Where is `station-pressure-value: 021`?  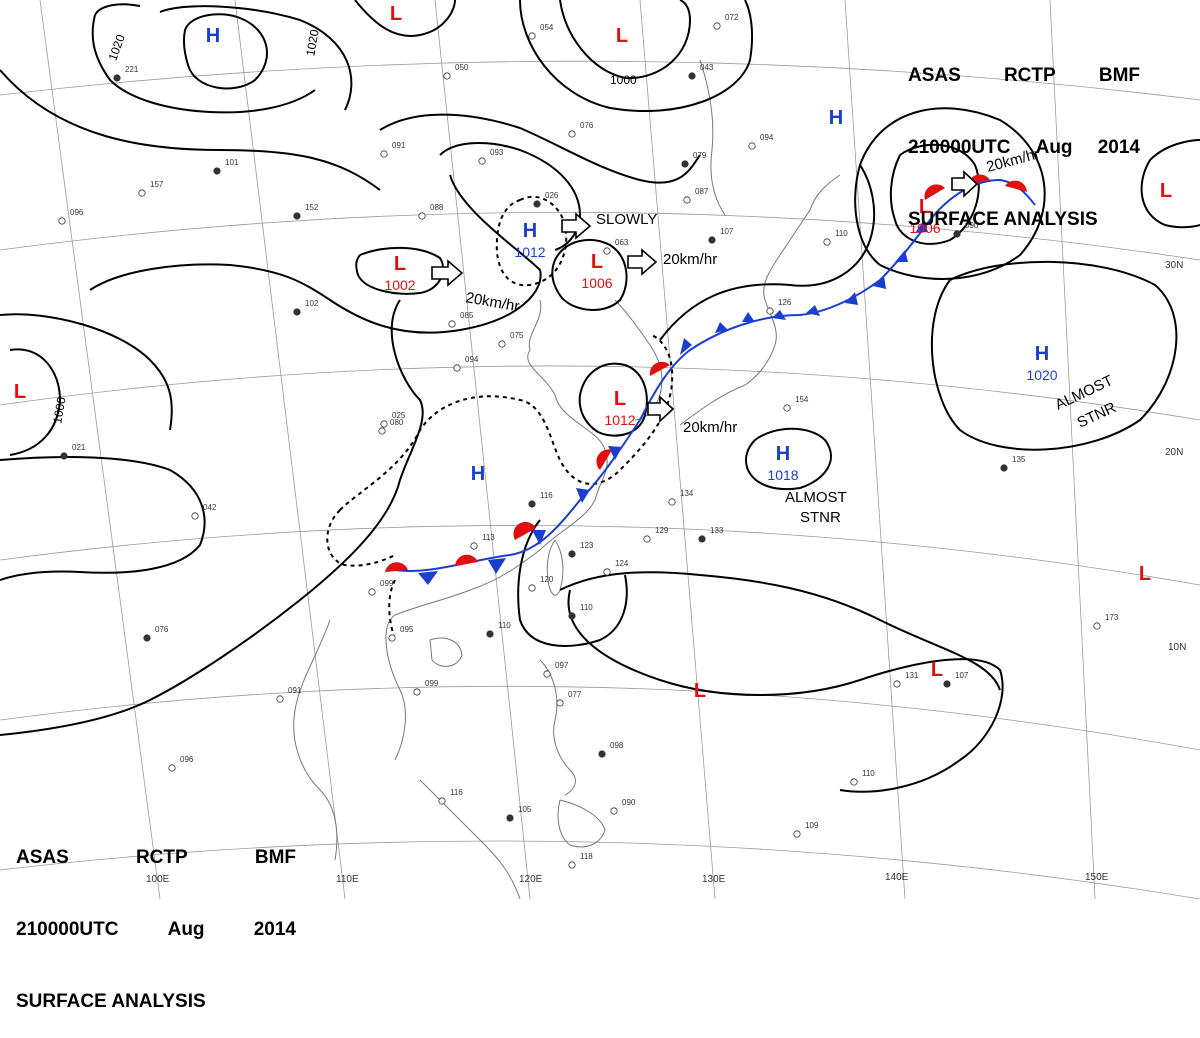
station-pressure-value: 021 is located at coordinates (79, 447).